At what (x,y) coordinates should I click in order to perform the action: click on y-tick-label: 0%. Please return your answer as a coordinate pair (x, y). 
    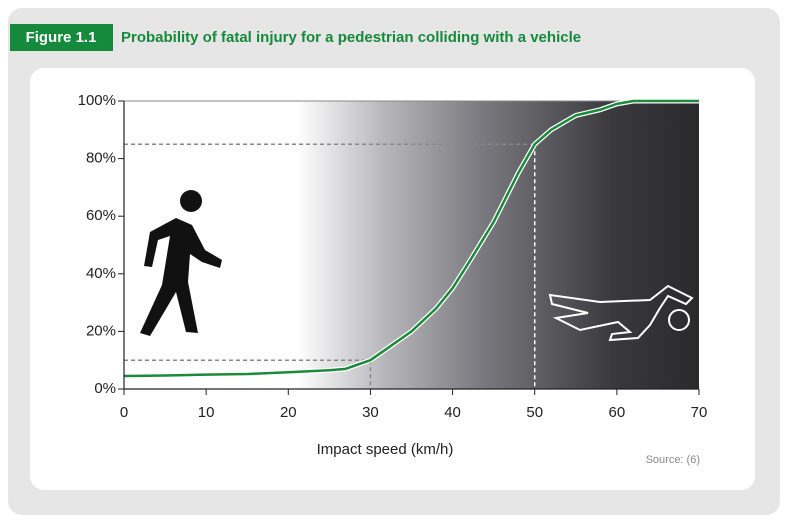
    Looking at the image, I should click on (105, 388).